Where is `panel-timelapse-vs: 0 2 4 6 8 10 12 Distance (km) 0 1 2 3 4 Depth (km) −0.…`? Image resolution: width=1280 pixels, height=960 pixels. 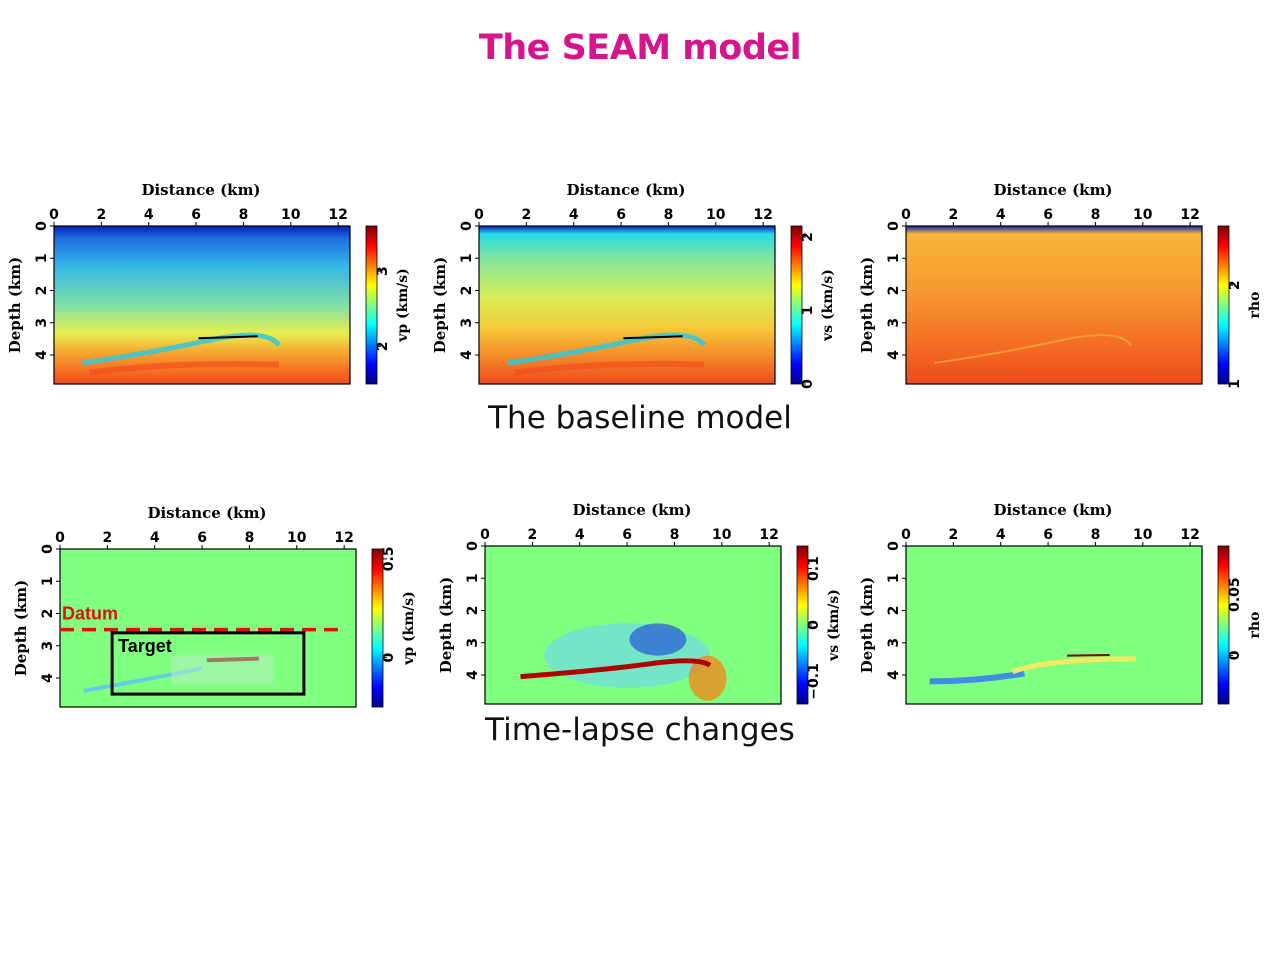
panel-timelapse-vs: 0 2 4 6 8 10 12 Distance (km) 0 1 2 3 4 Depth (km) −0.… is located at coordinates (641, 602).